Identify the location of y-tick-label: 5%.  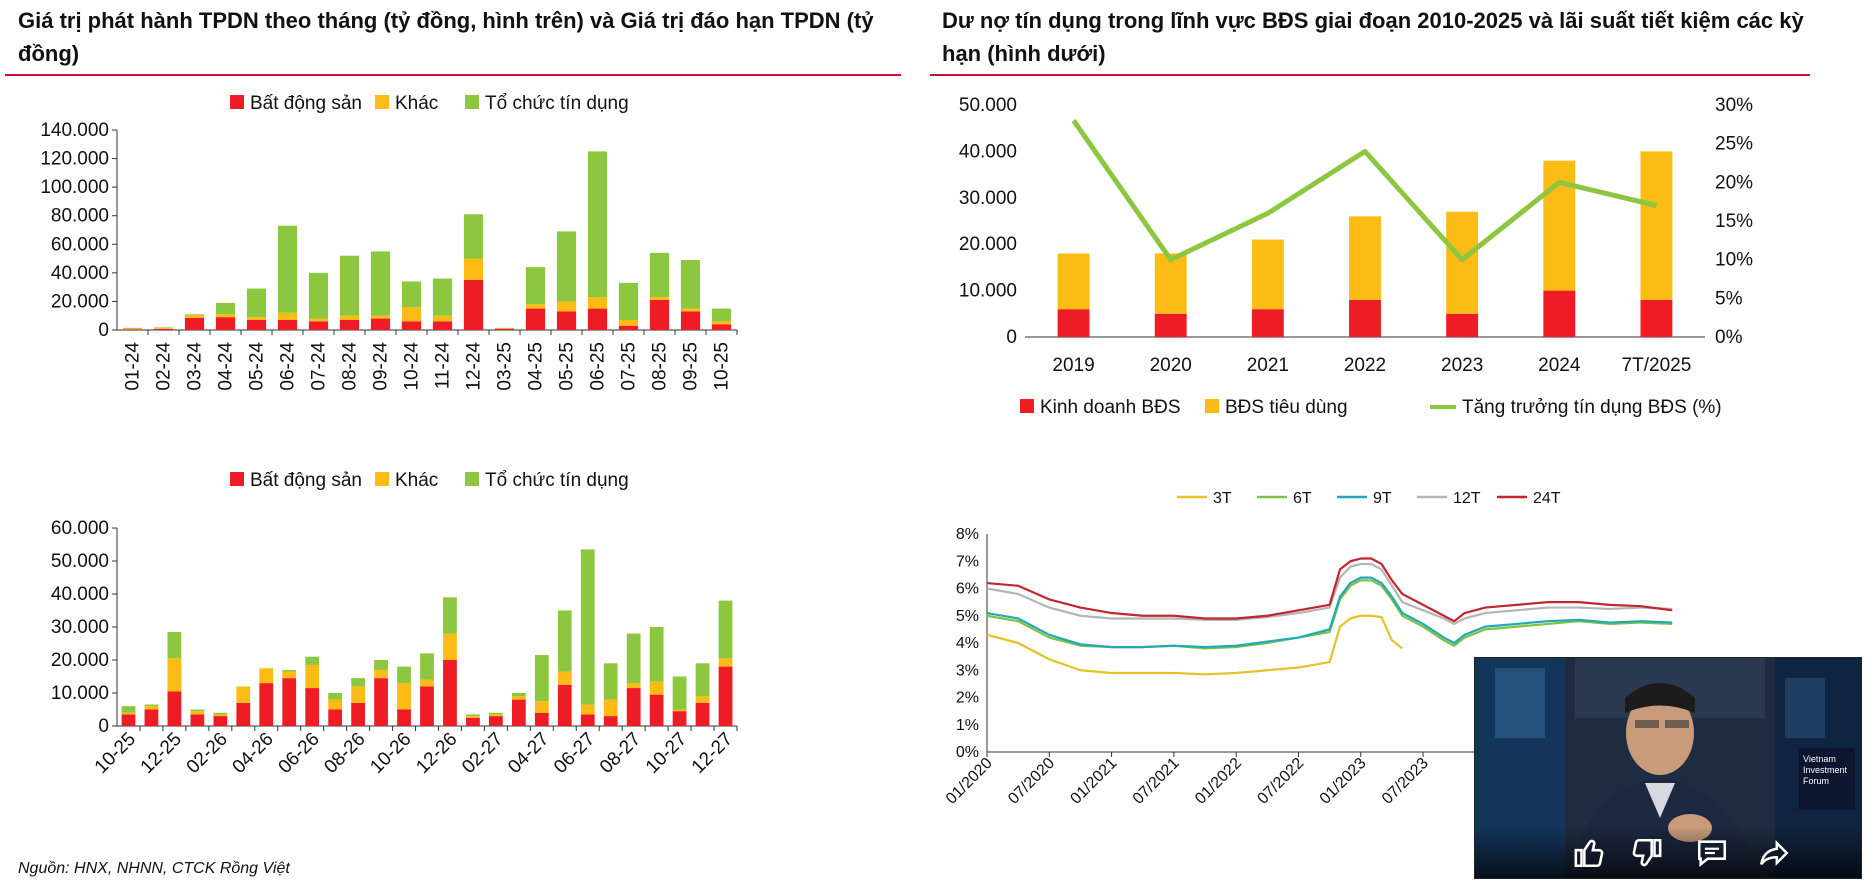
(967, 616).